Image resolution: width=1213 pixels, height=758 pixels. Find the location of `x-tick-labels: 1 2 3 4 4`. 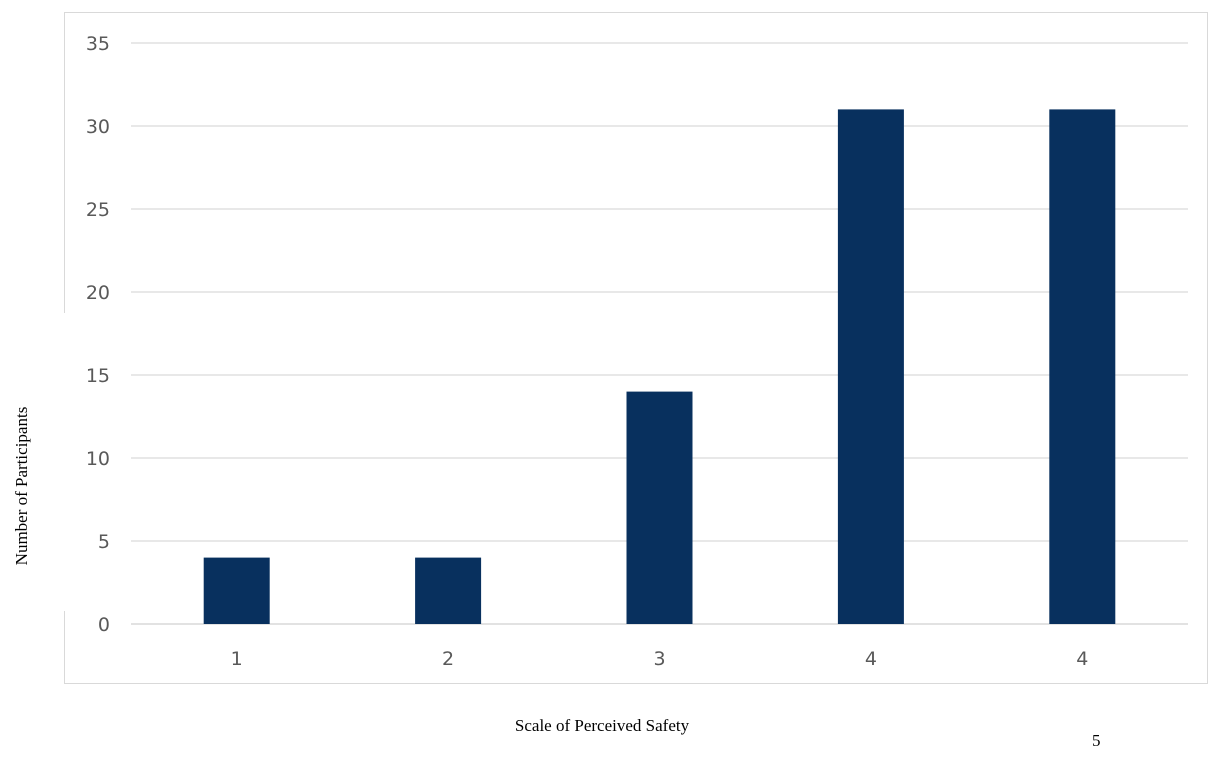

x-tick-labels: 1 2 3 4 4 is located at coordinates (660, 659).